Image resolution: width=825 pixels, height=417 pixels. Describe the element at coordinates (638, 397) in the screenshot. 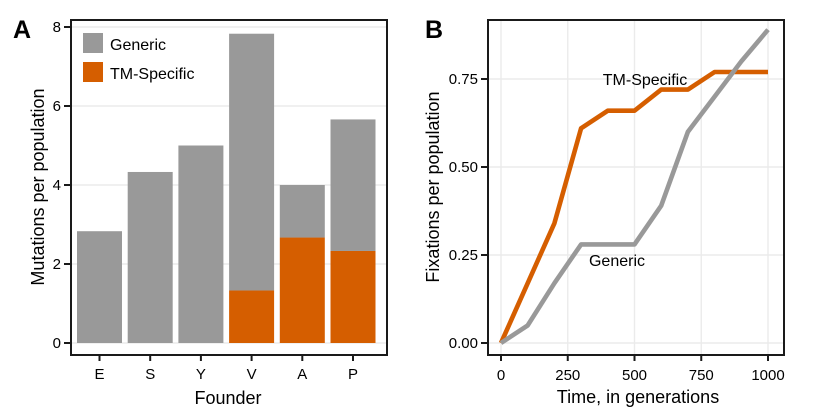

I see `panel-b-x-axis-title: Time, in generations` at that location.